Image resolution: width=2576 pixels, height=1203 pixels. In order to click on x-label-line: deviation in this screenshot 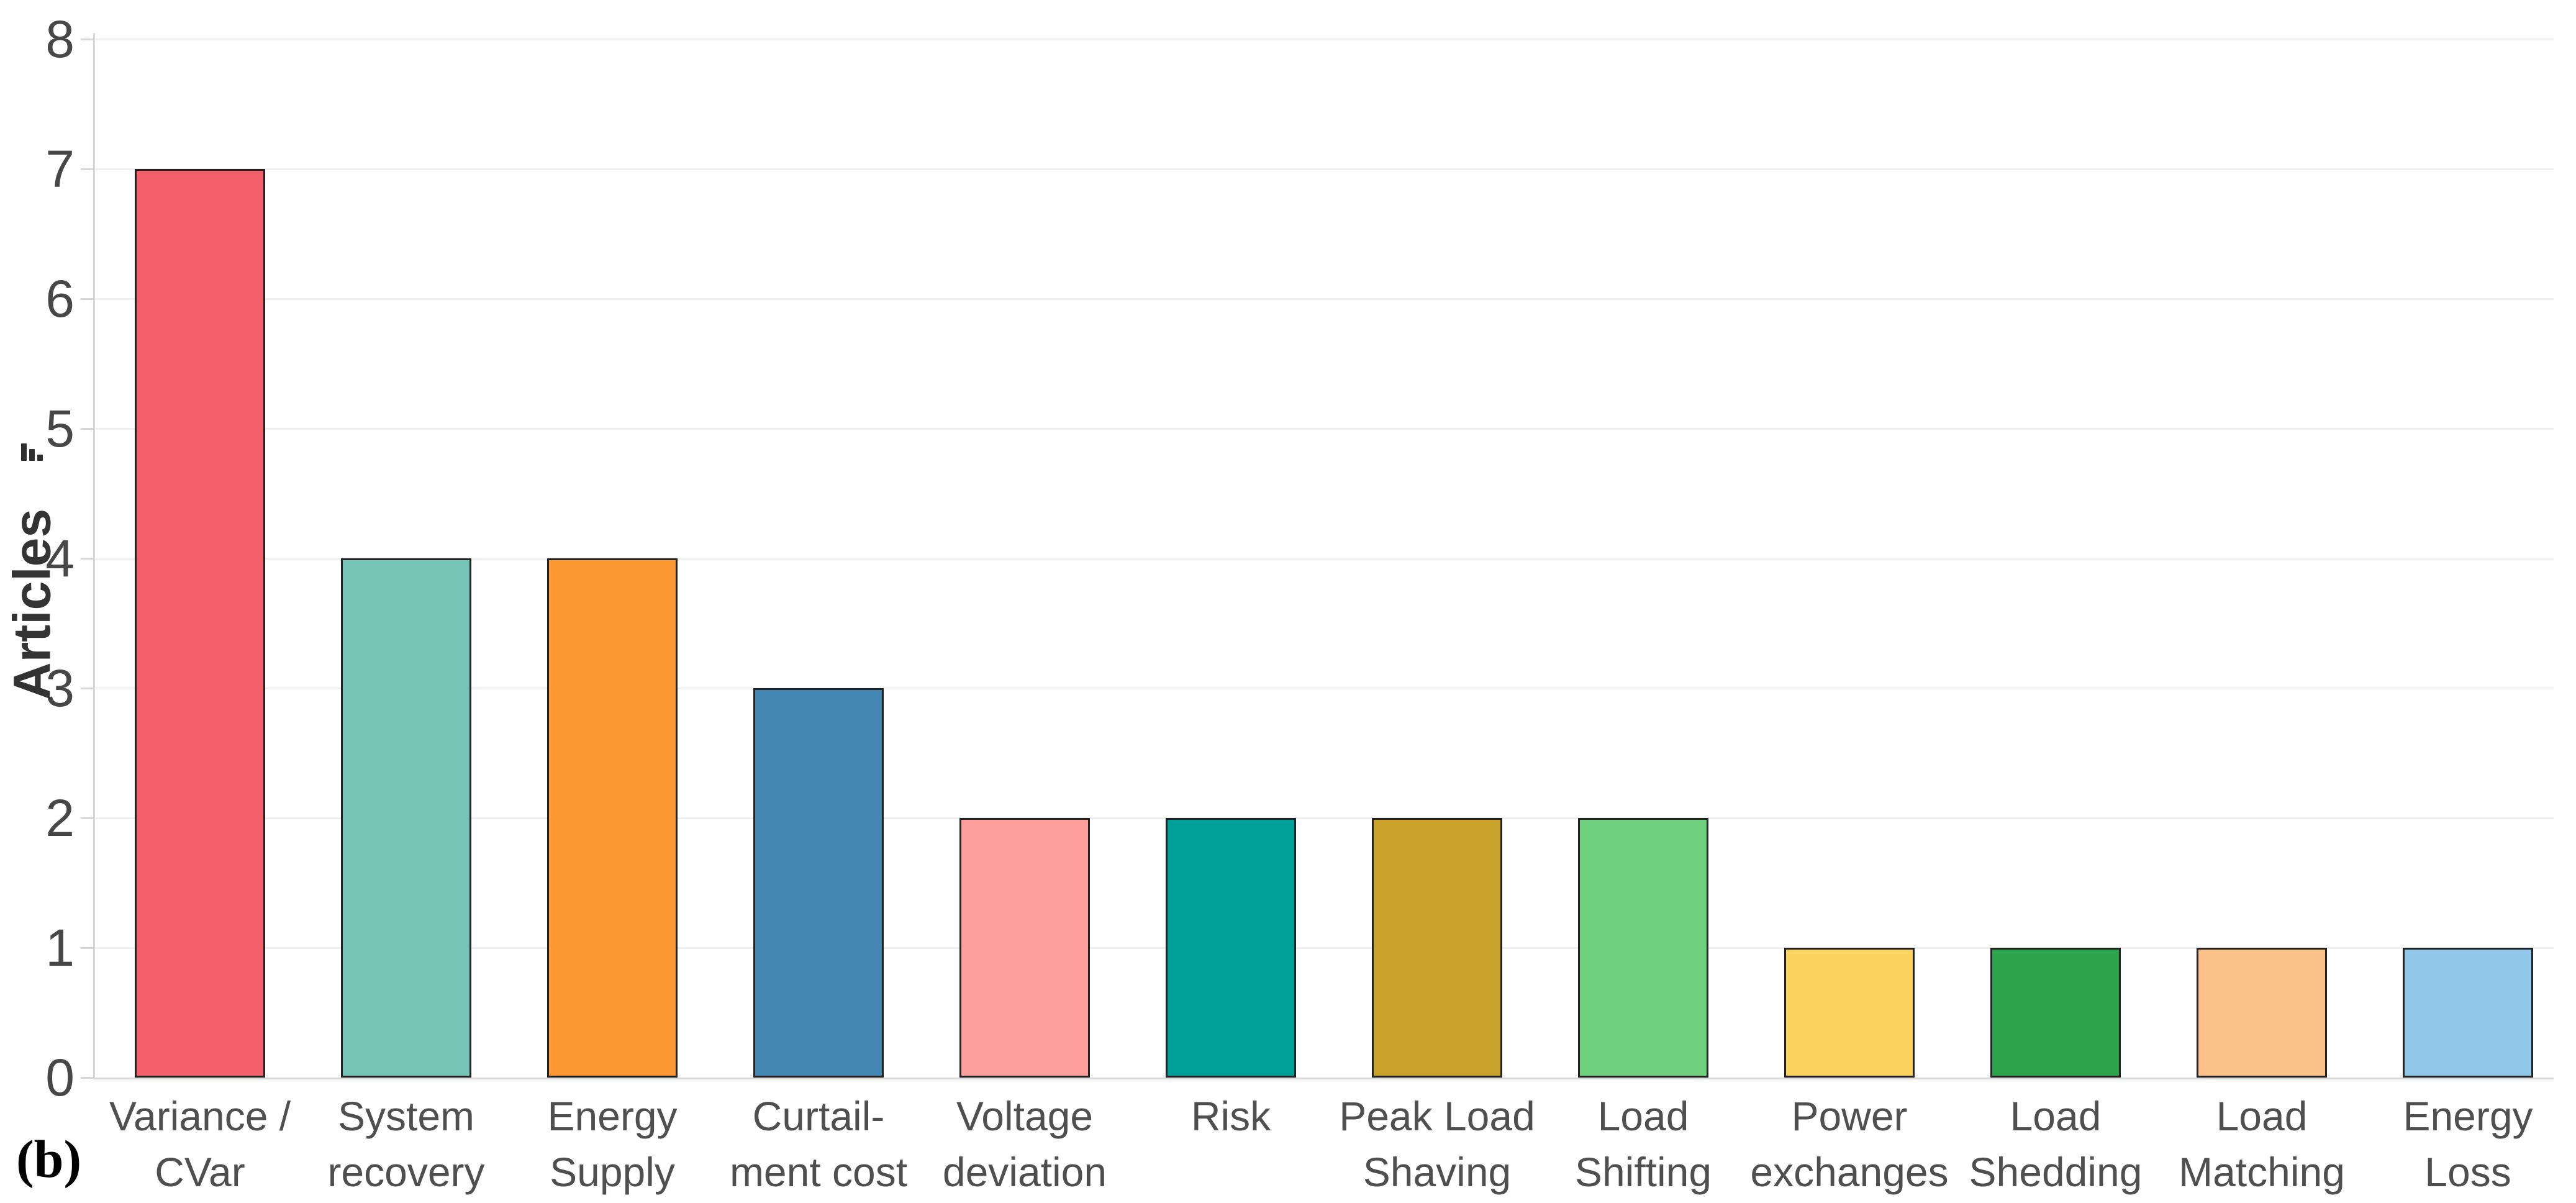, I will do `click(1024, 1172)`.